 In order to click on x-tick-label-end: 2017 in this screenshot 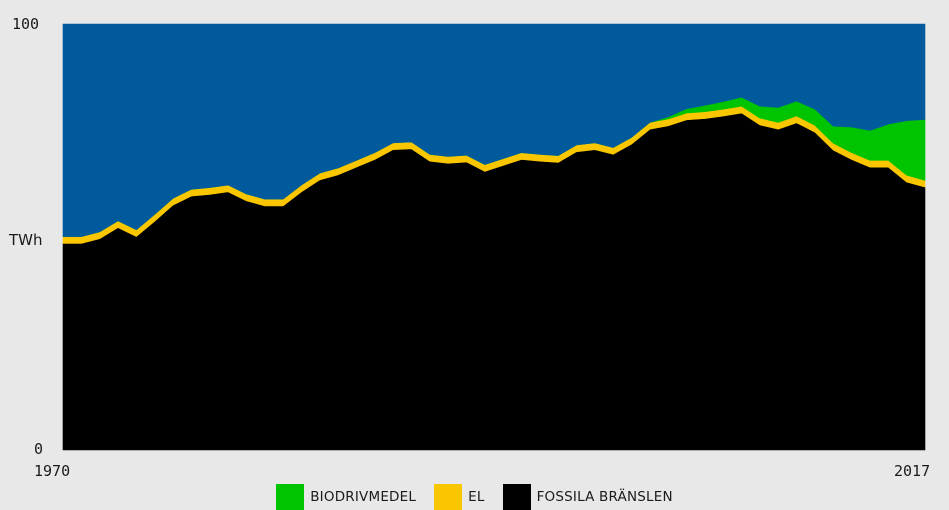, I will do `click(912, 471)`.